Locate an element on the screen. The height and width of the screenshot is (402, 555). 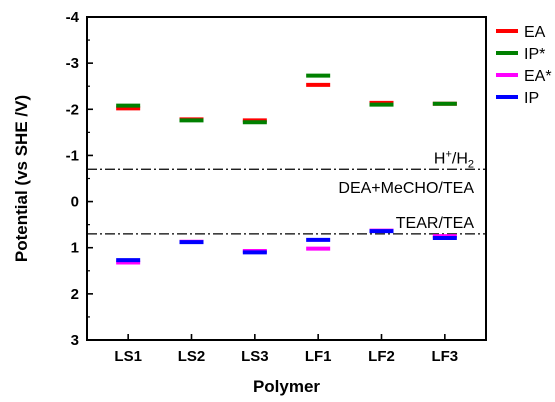
y-axis: -4 -3 -2 -1 0 1 2 3 is located at coordinates (79, 179).